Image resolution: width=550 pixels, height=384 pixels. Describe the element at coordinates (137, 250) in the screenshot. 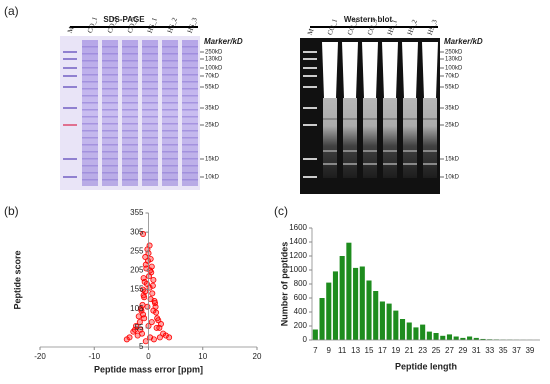

I see `y-tick-label: 255` at that location.